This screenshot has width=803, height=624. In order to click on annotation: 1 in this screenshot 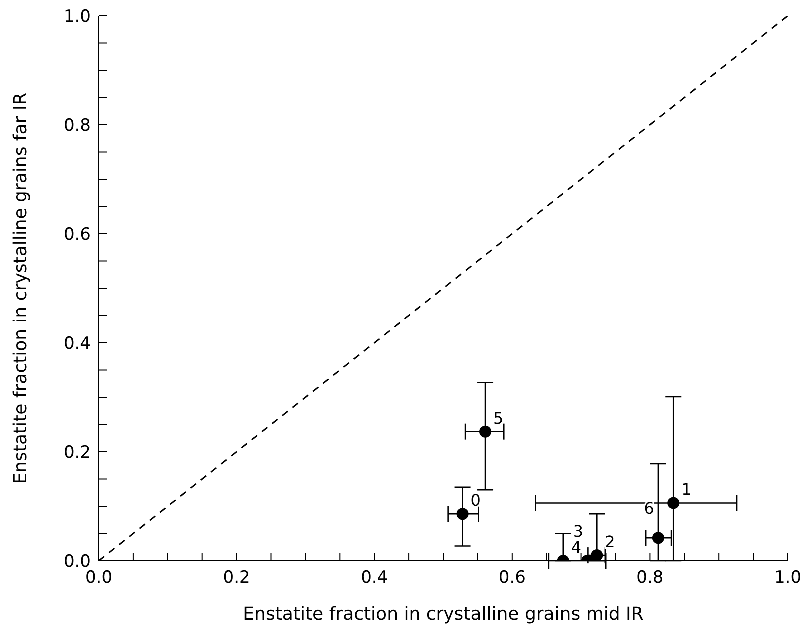, I will do `click(687, 490)`.